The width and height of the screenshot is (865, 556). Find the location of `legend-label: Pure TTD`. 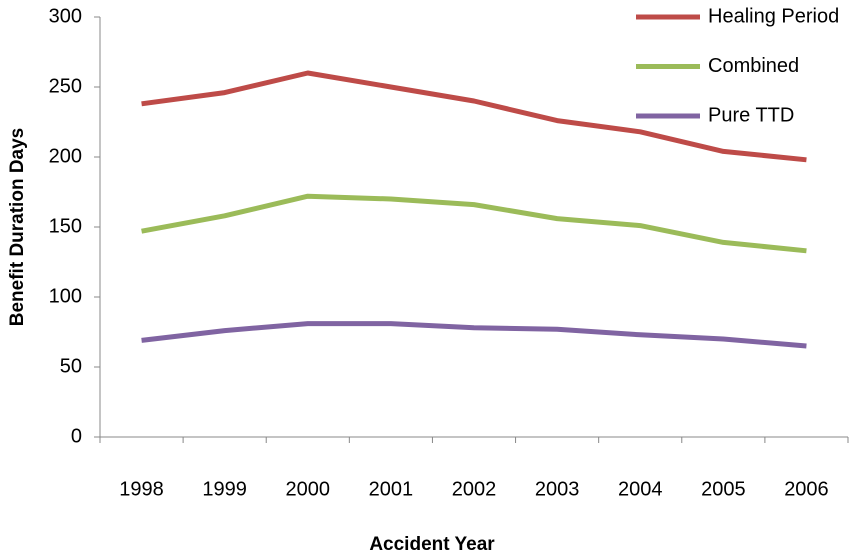

legend-label: Pure TTD is located at coordinates (751, 115).